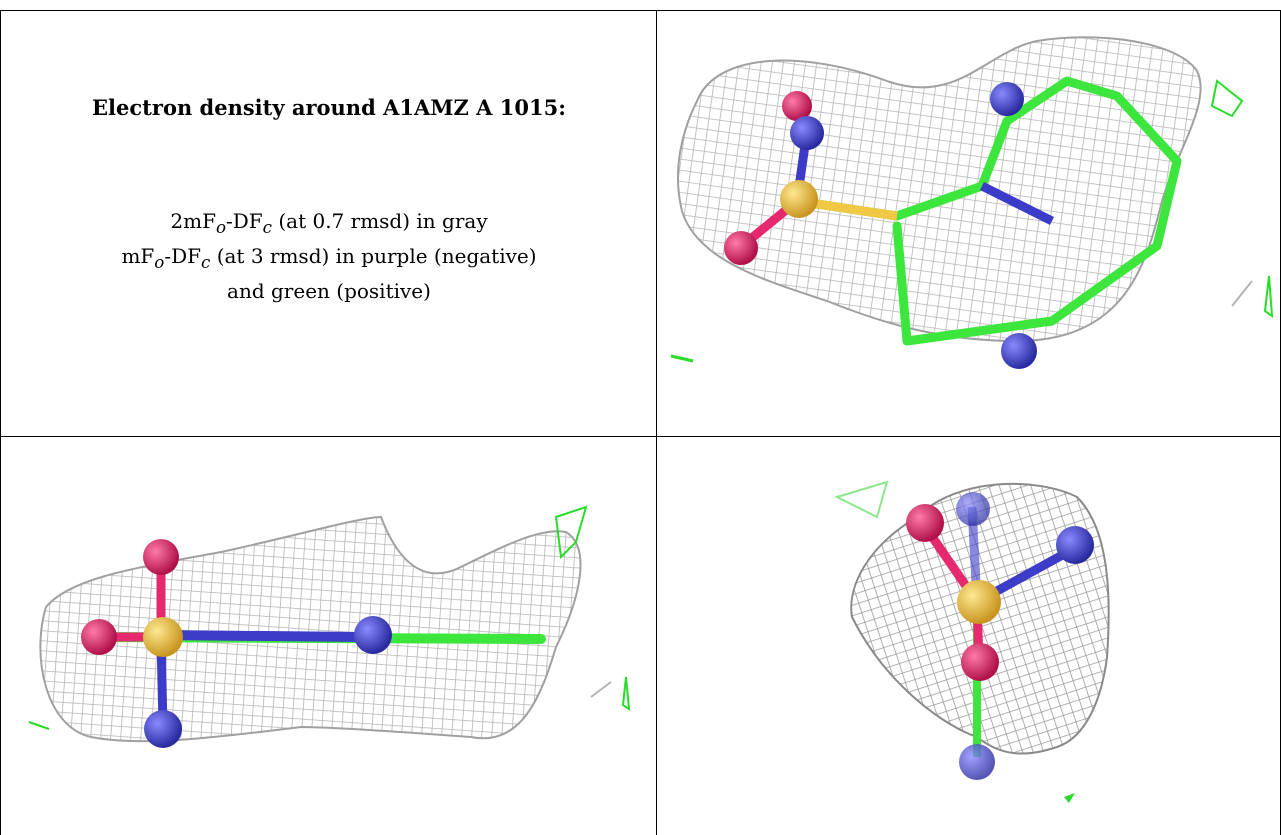  What do you see at coordinates (206, 262) in the screenshot?
I see `caption-line-2-sub2: c` at bounding box center [206, 262].